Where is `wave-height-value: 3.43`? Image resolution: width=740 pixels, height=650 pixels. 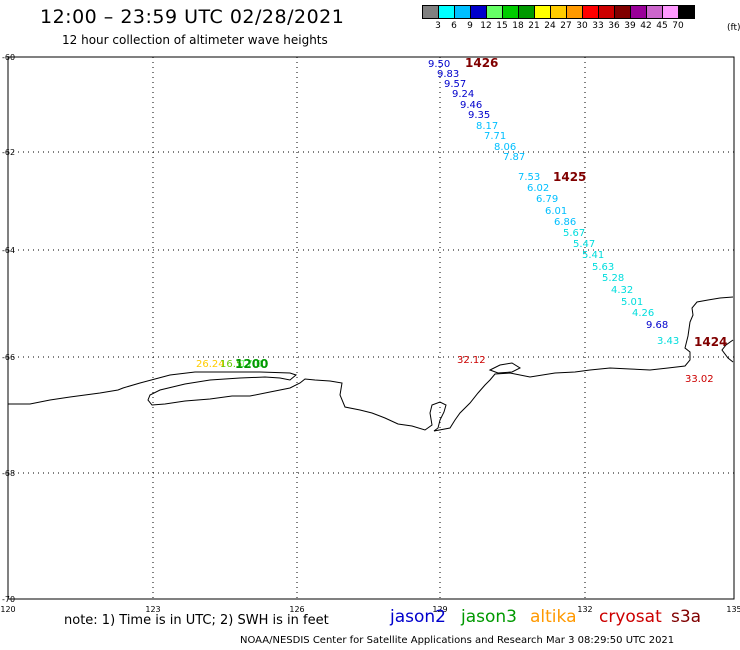 wave-height-value: 3.43 is located at coordinates (668, 341).